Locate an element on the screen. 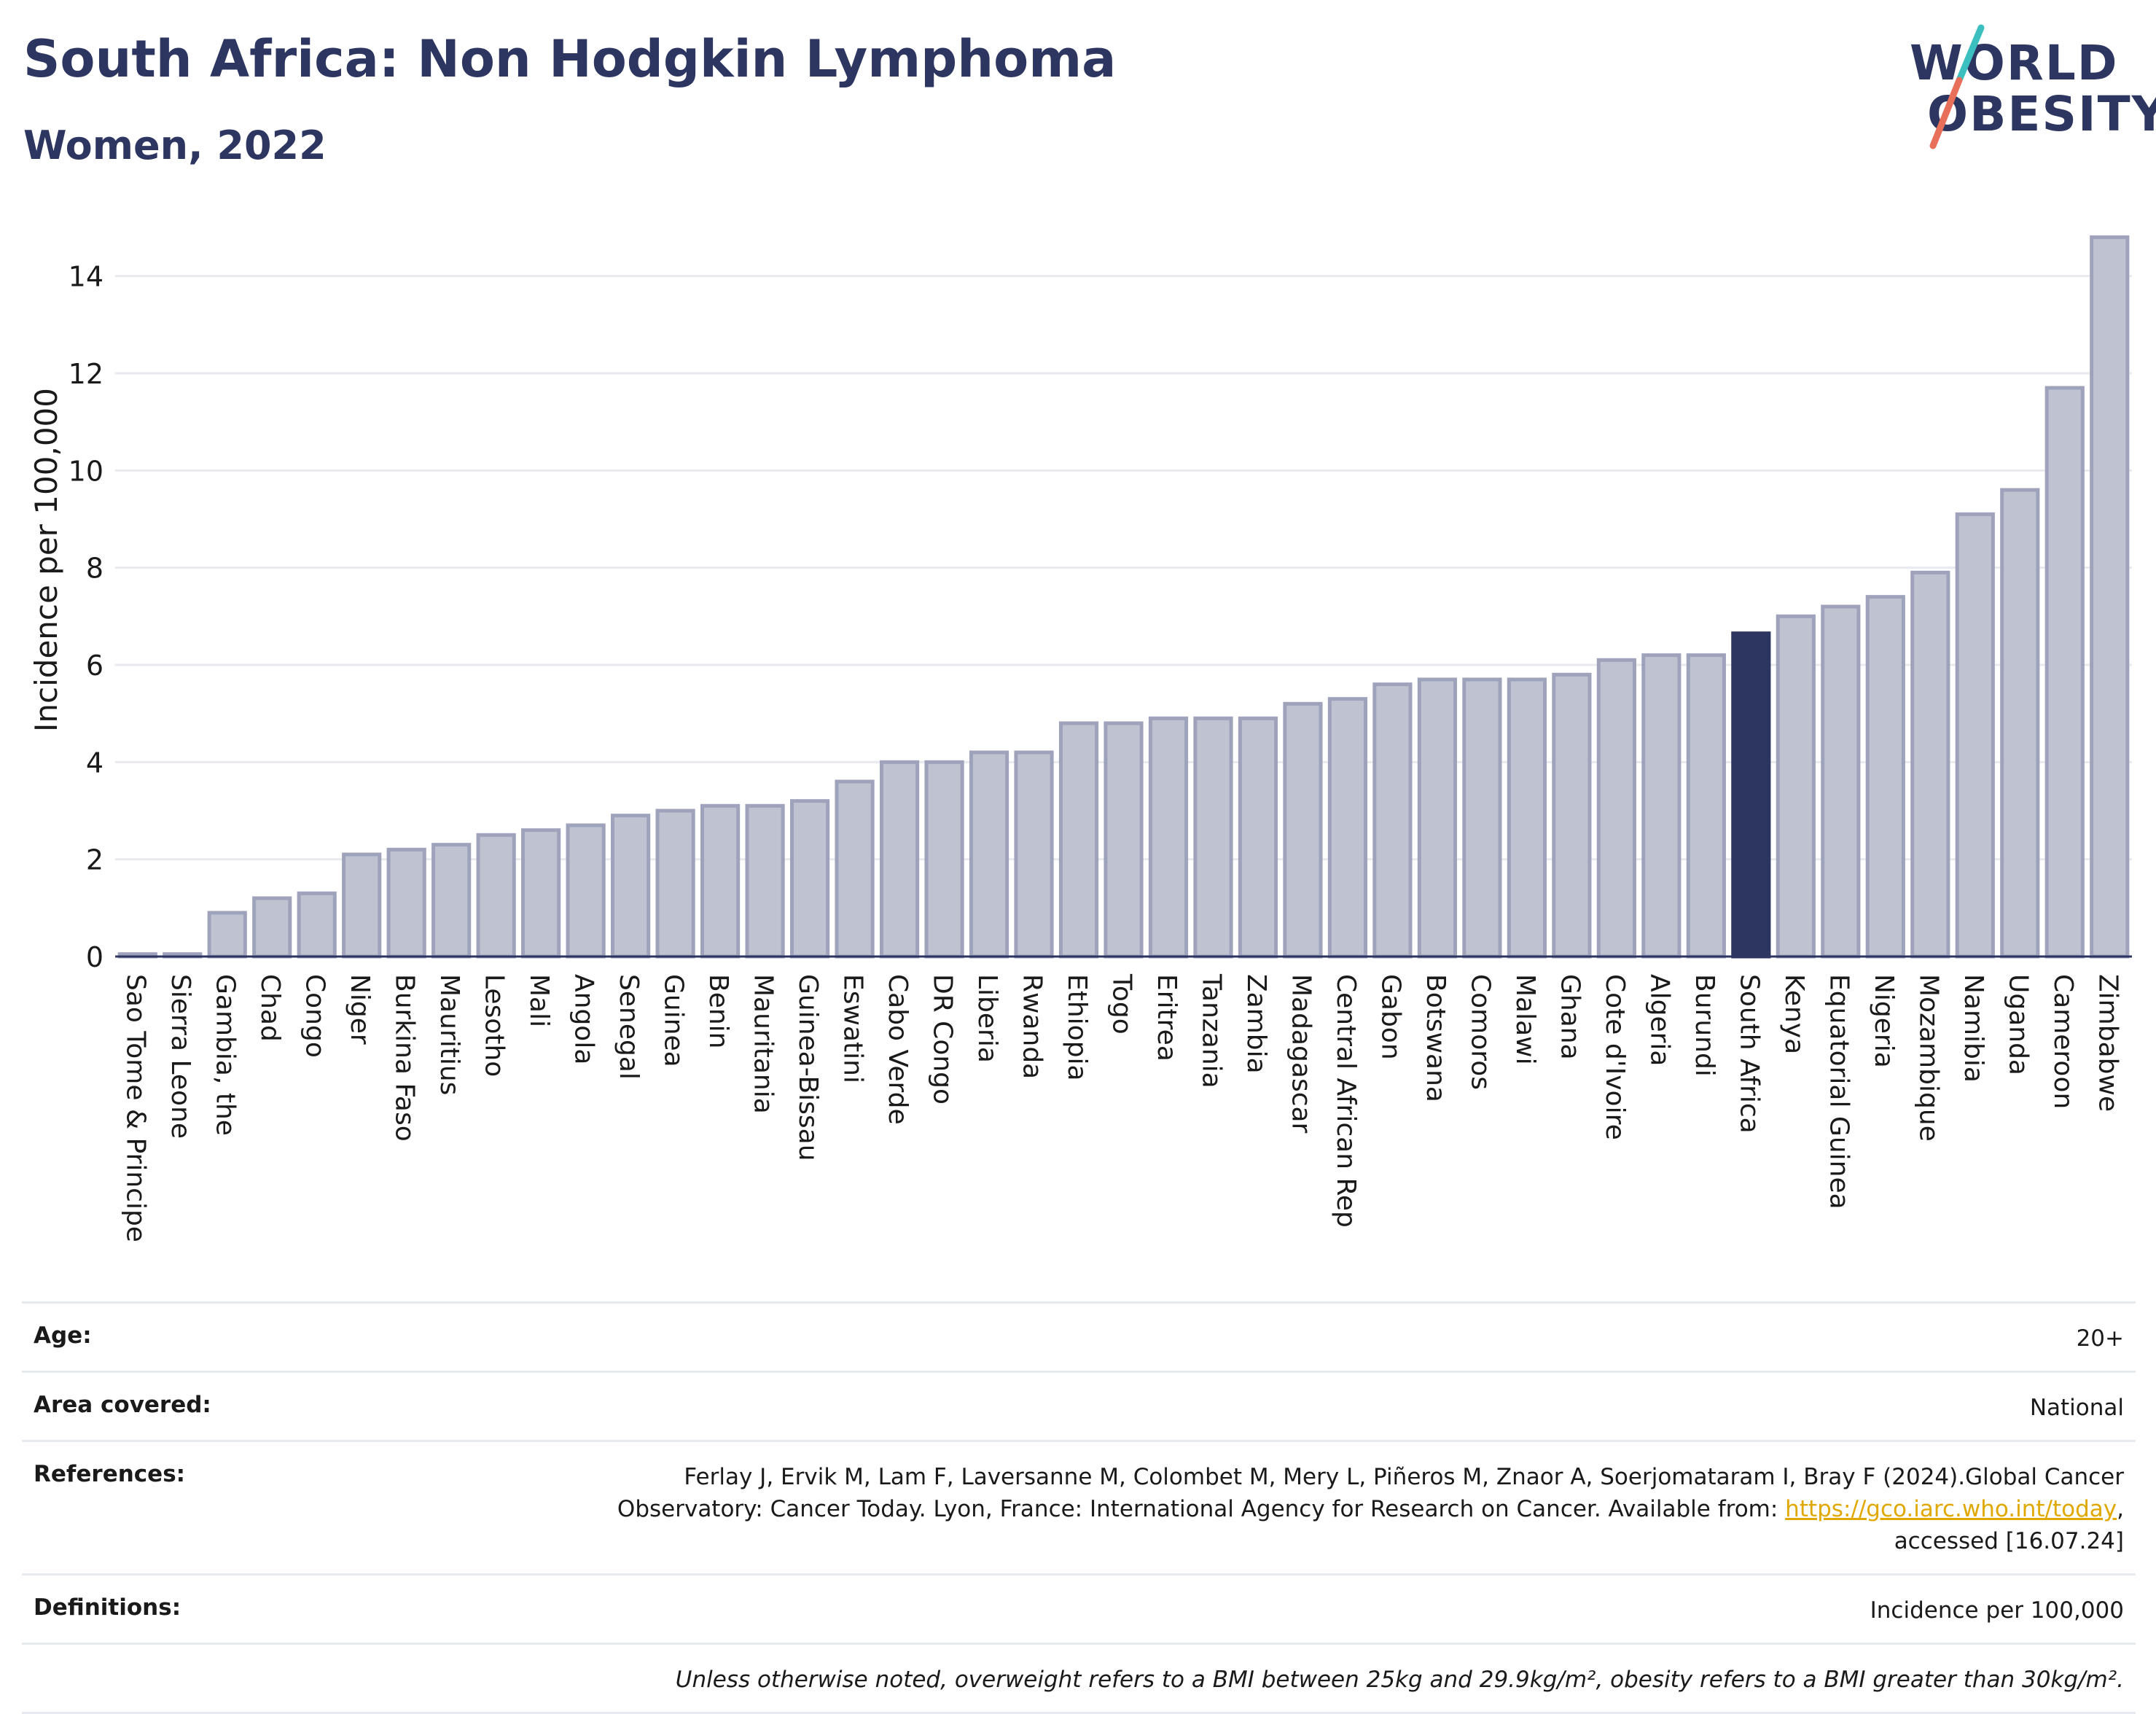 The image size is (2156, 1714). x-tick-label: Equatorial Guinea is located at coordinates (1839, 1092).